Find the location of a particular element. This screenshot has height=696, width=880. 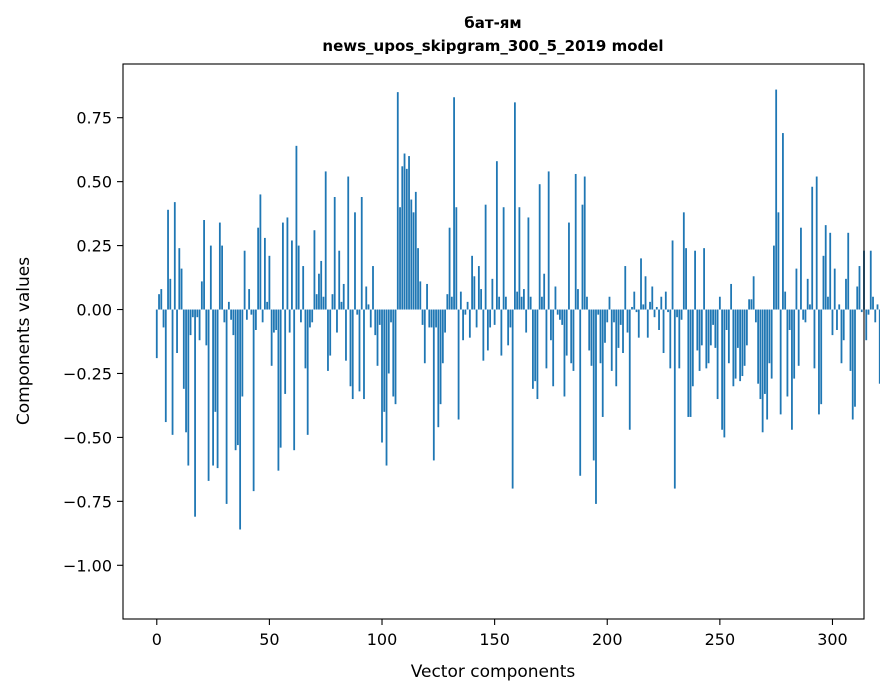

x-tick-label: 150 is located at coordinates (494, 639).